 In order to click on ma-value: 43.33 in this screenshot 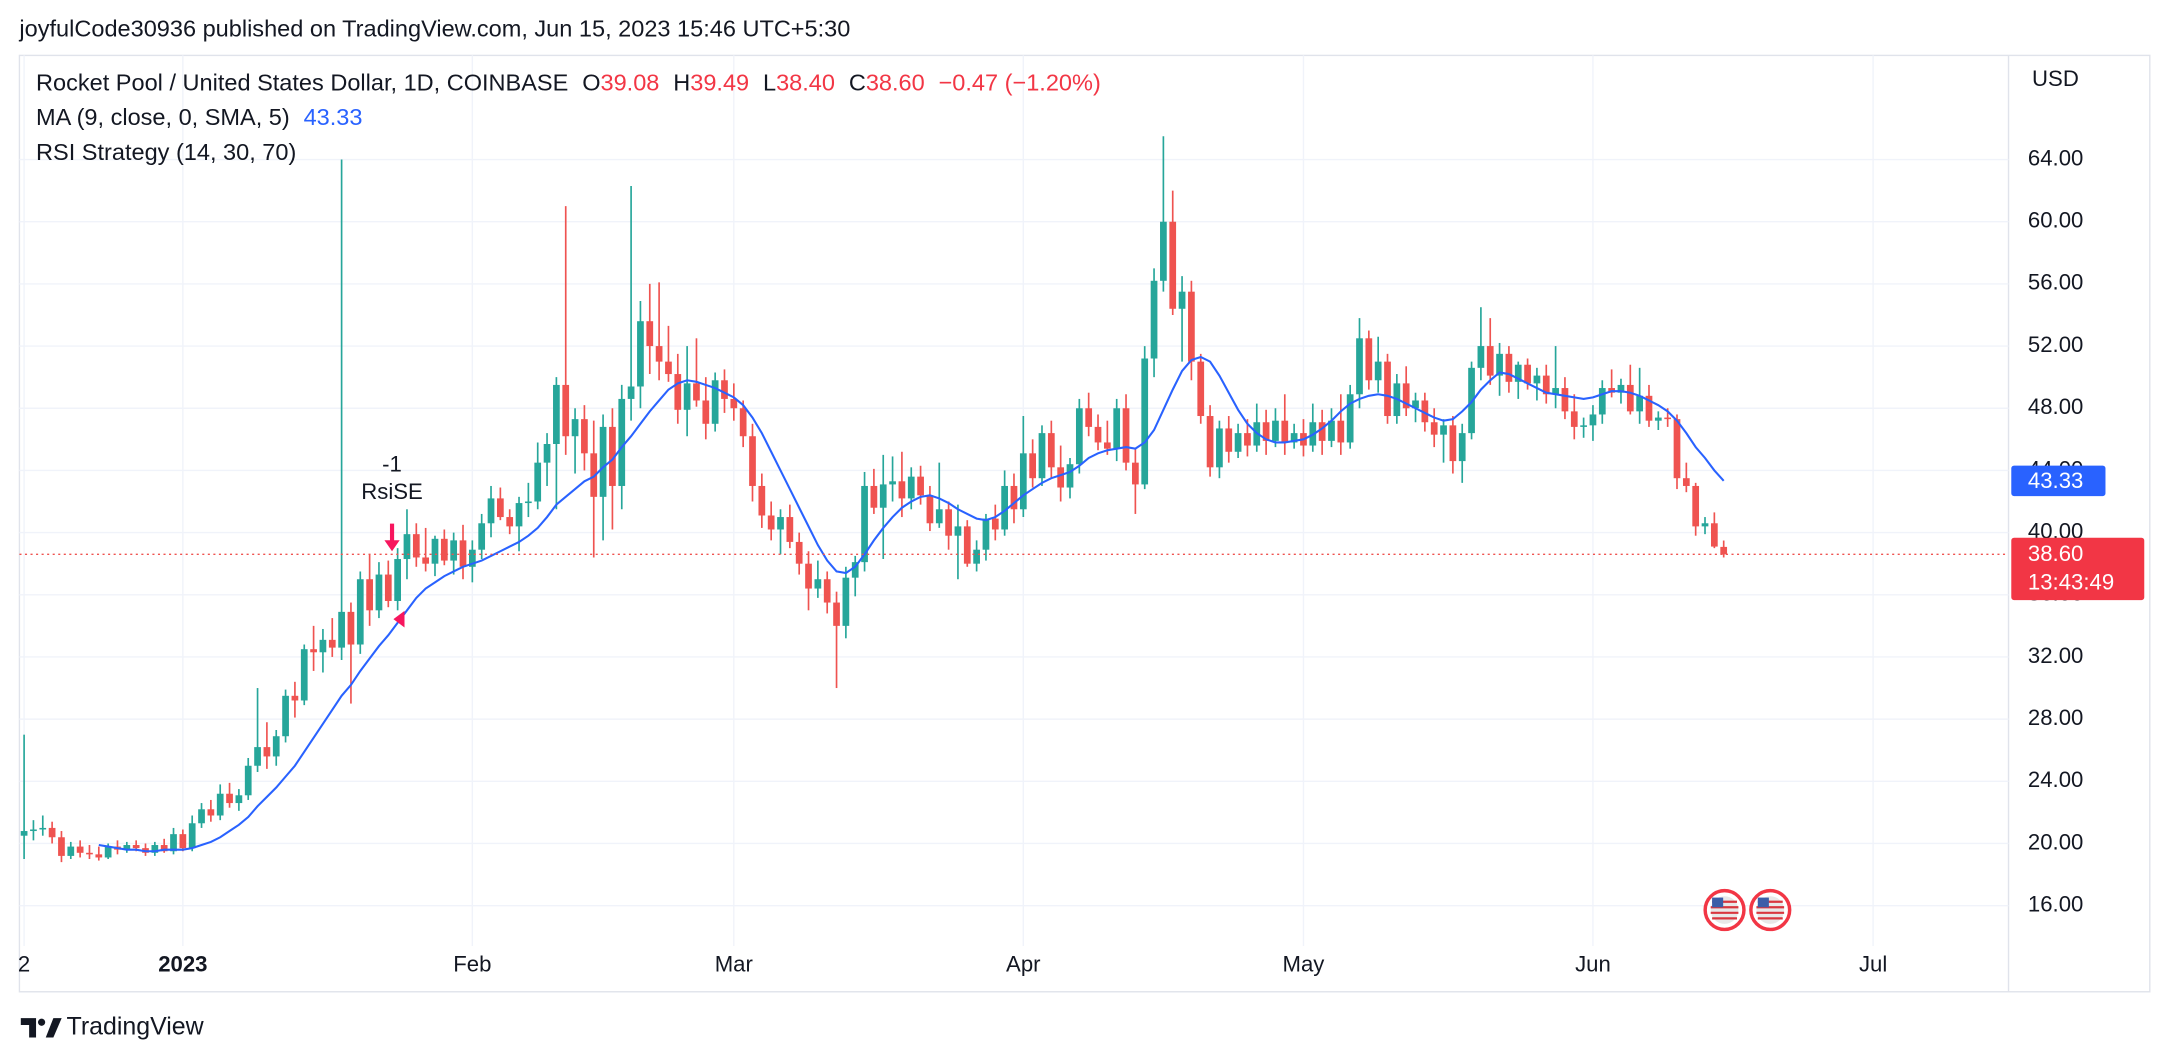, I will do `click(333, 117)`.